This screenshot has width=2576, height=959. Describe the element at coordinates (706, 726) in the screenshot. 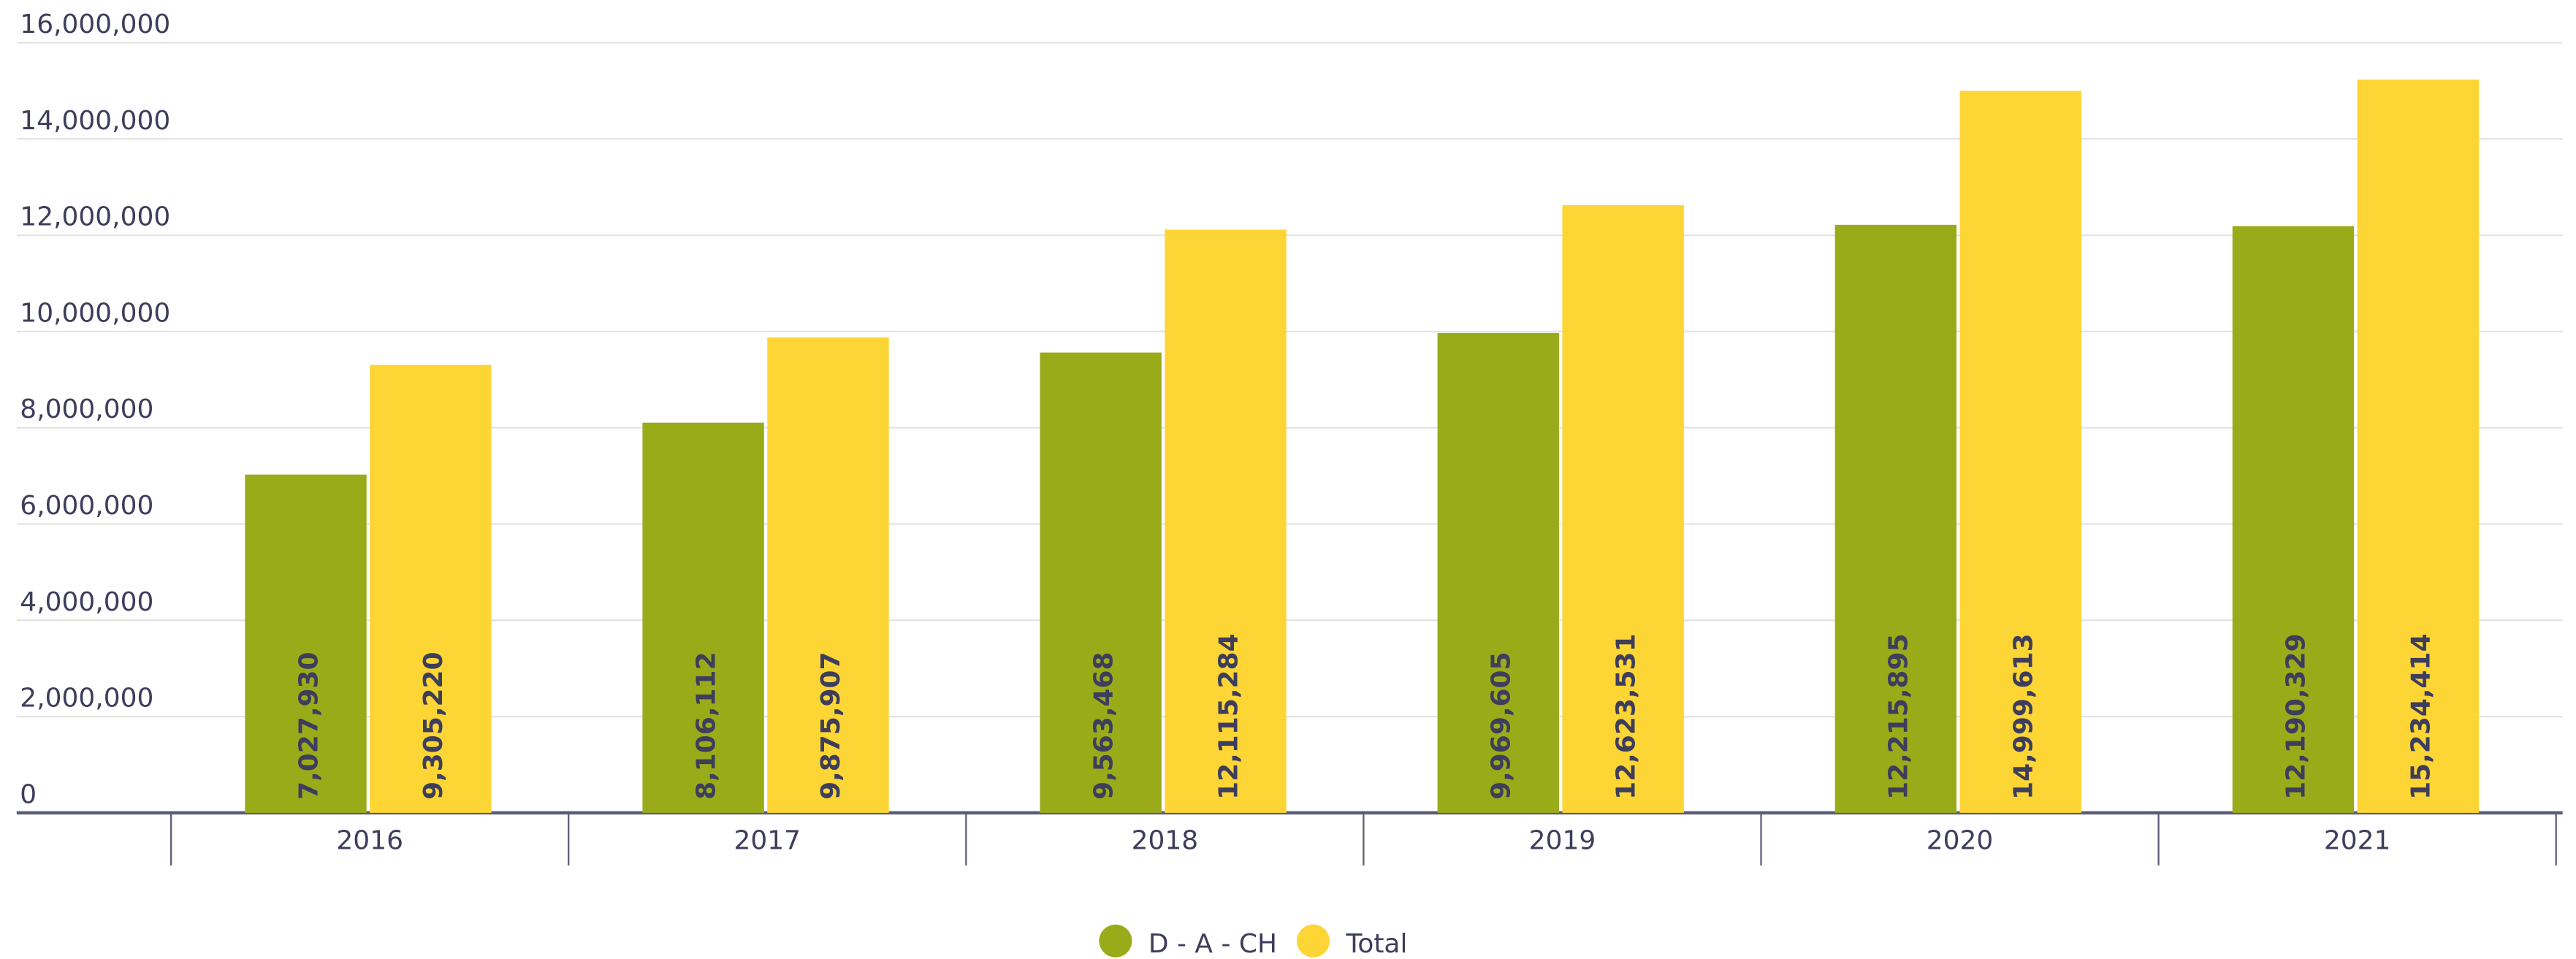

I see `value-label: 8,106,112` at that location.